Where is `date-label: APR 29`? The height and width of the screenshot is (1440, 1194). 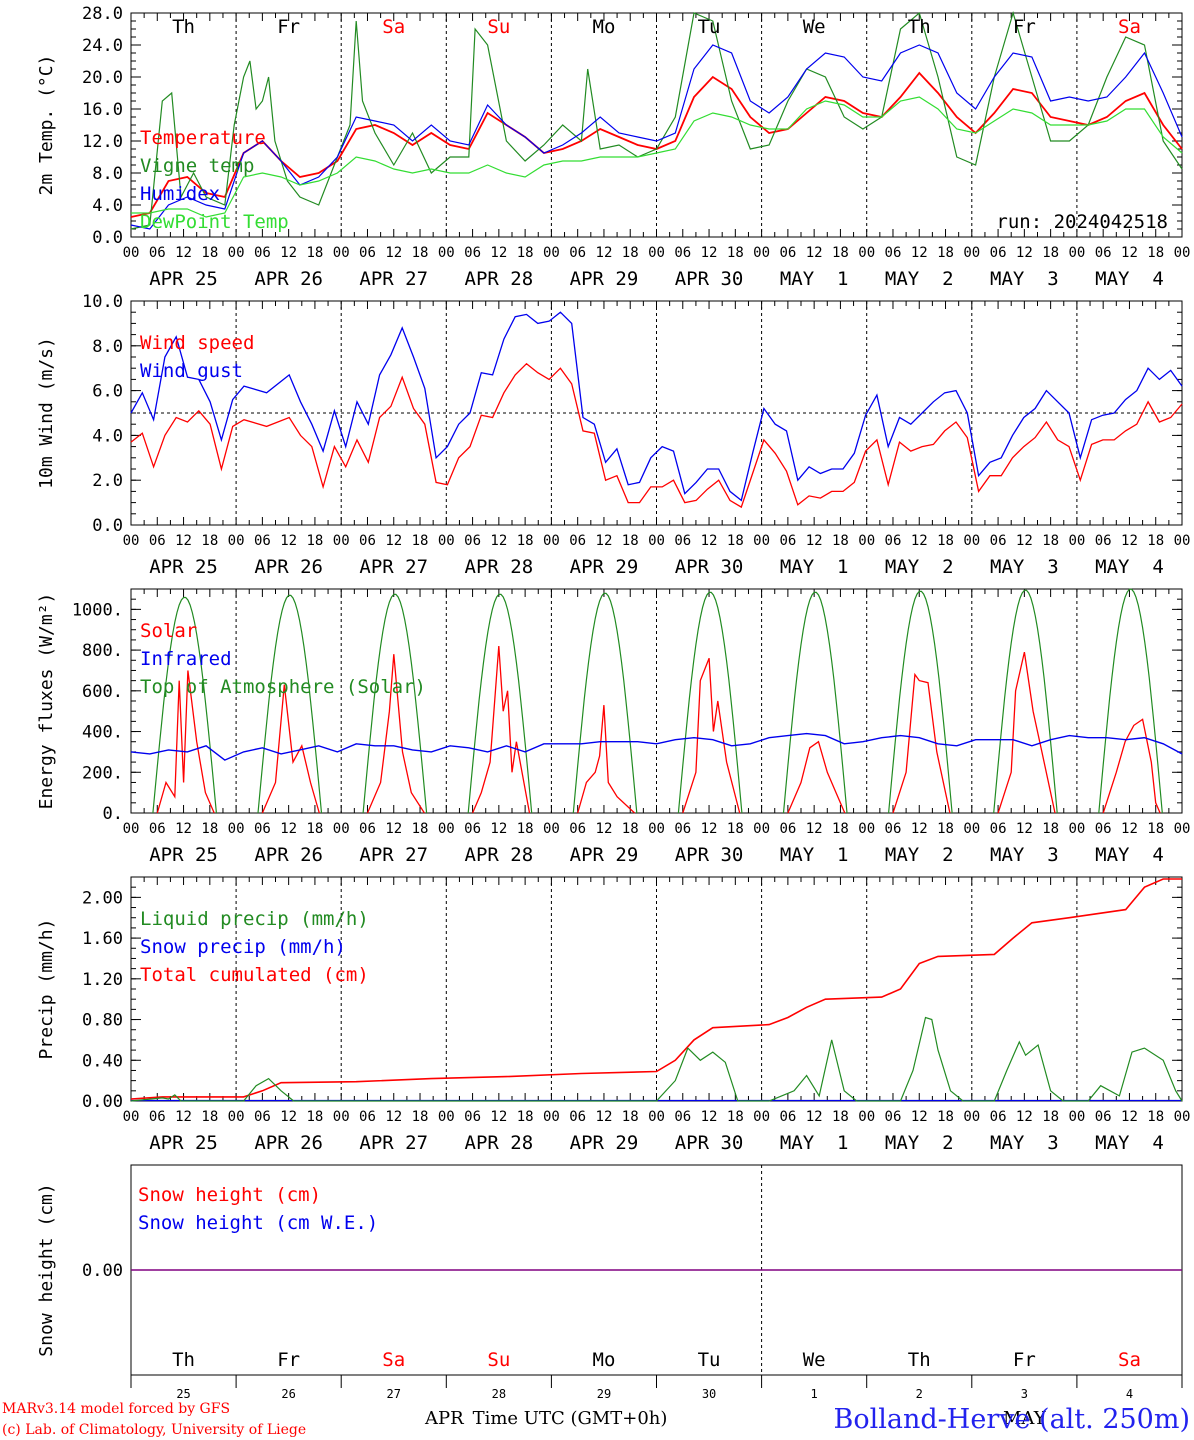 date-label: APR 29 is located at coordinates (604, 567).